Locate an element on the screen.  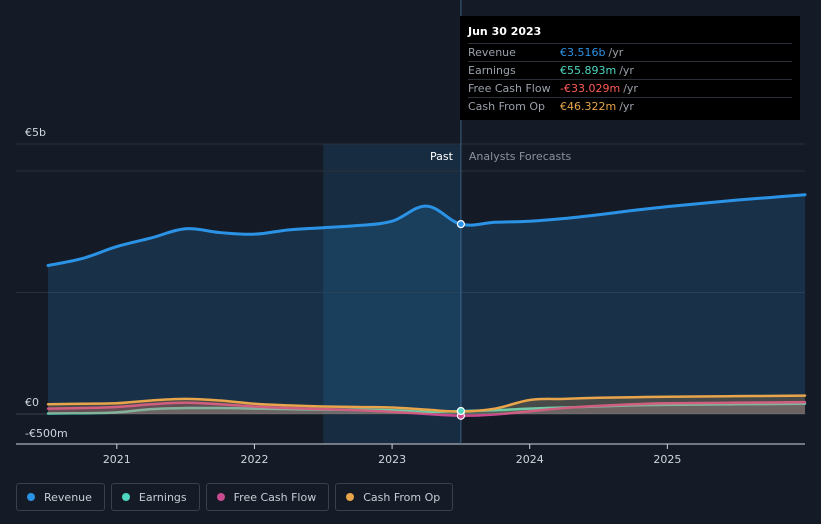
series-area-cfo is located at coordinates (426, 404).